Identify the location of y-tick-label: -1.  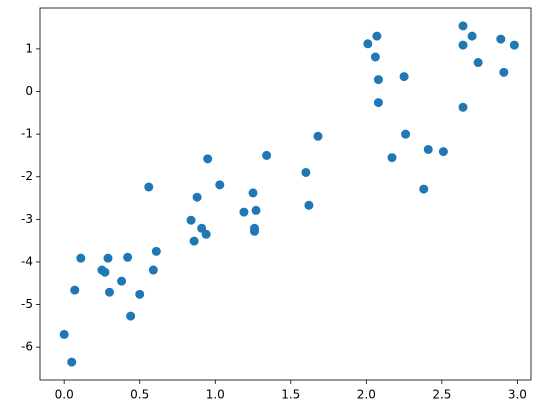
(27, 134).